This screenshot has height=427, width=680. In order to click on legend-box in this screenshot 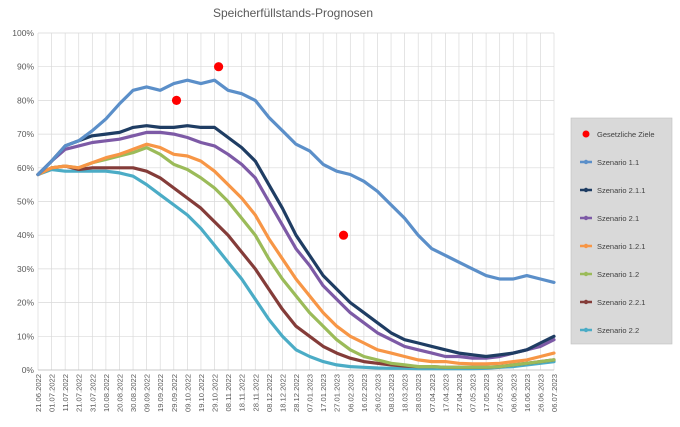, I will do `click(621, 231)`.